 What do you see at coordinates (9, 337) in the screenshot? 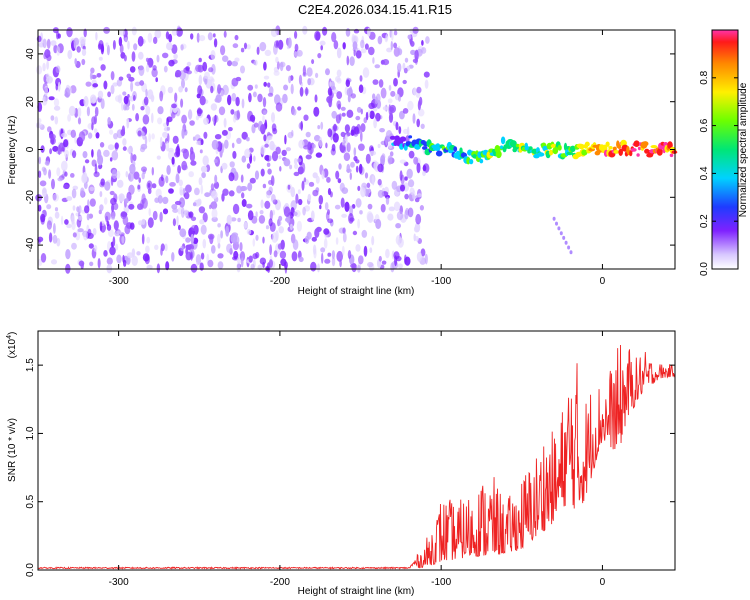
I see `snr-exponent-power: 4` at bounding box center [9, 337].